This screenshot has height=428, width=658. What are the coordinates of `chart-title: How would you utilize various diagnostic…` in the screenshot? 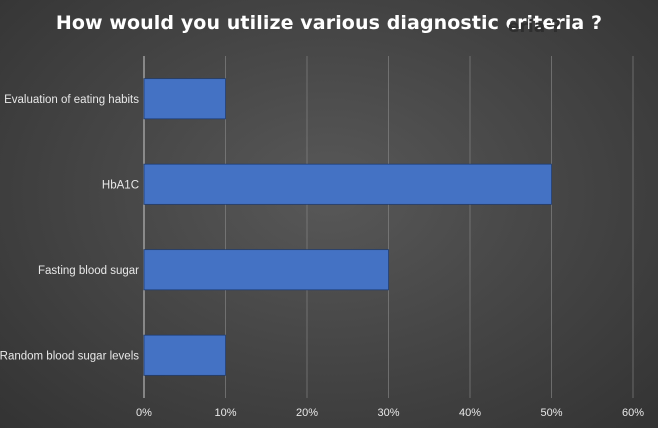 It's located at (329, 23).